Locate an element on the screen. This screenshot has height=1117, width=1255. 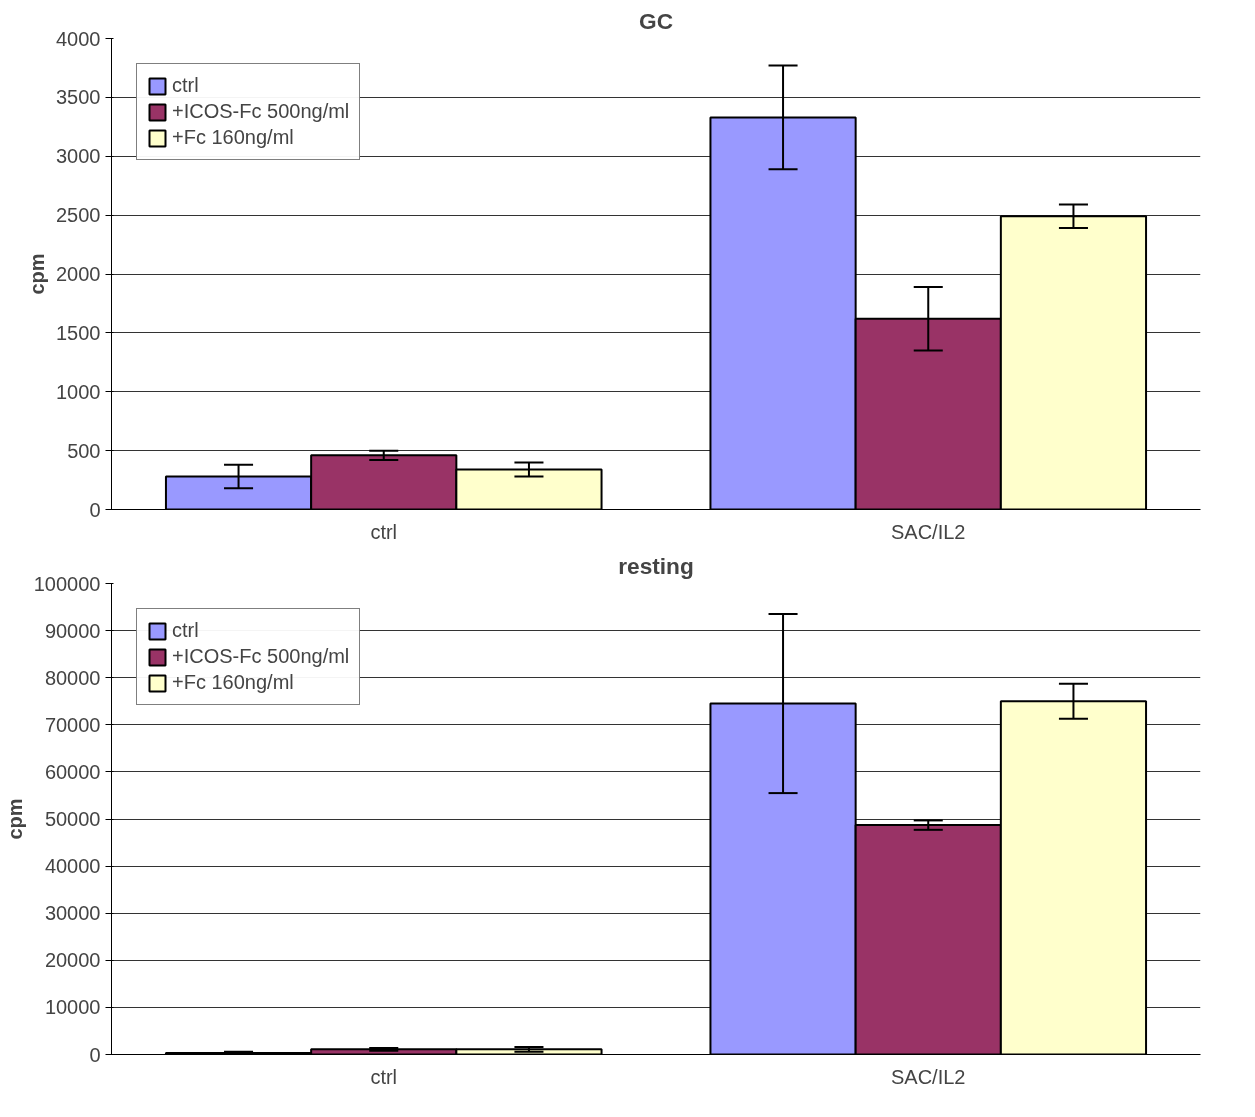
y-tick-label: 1500 is located at coordinates (78, 332).